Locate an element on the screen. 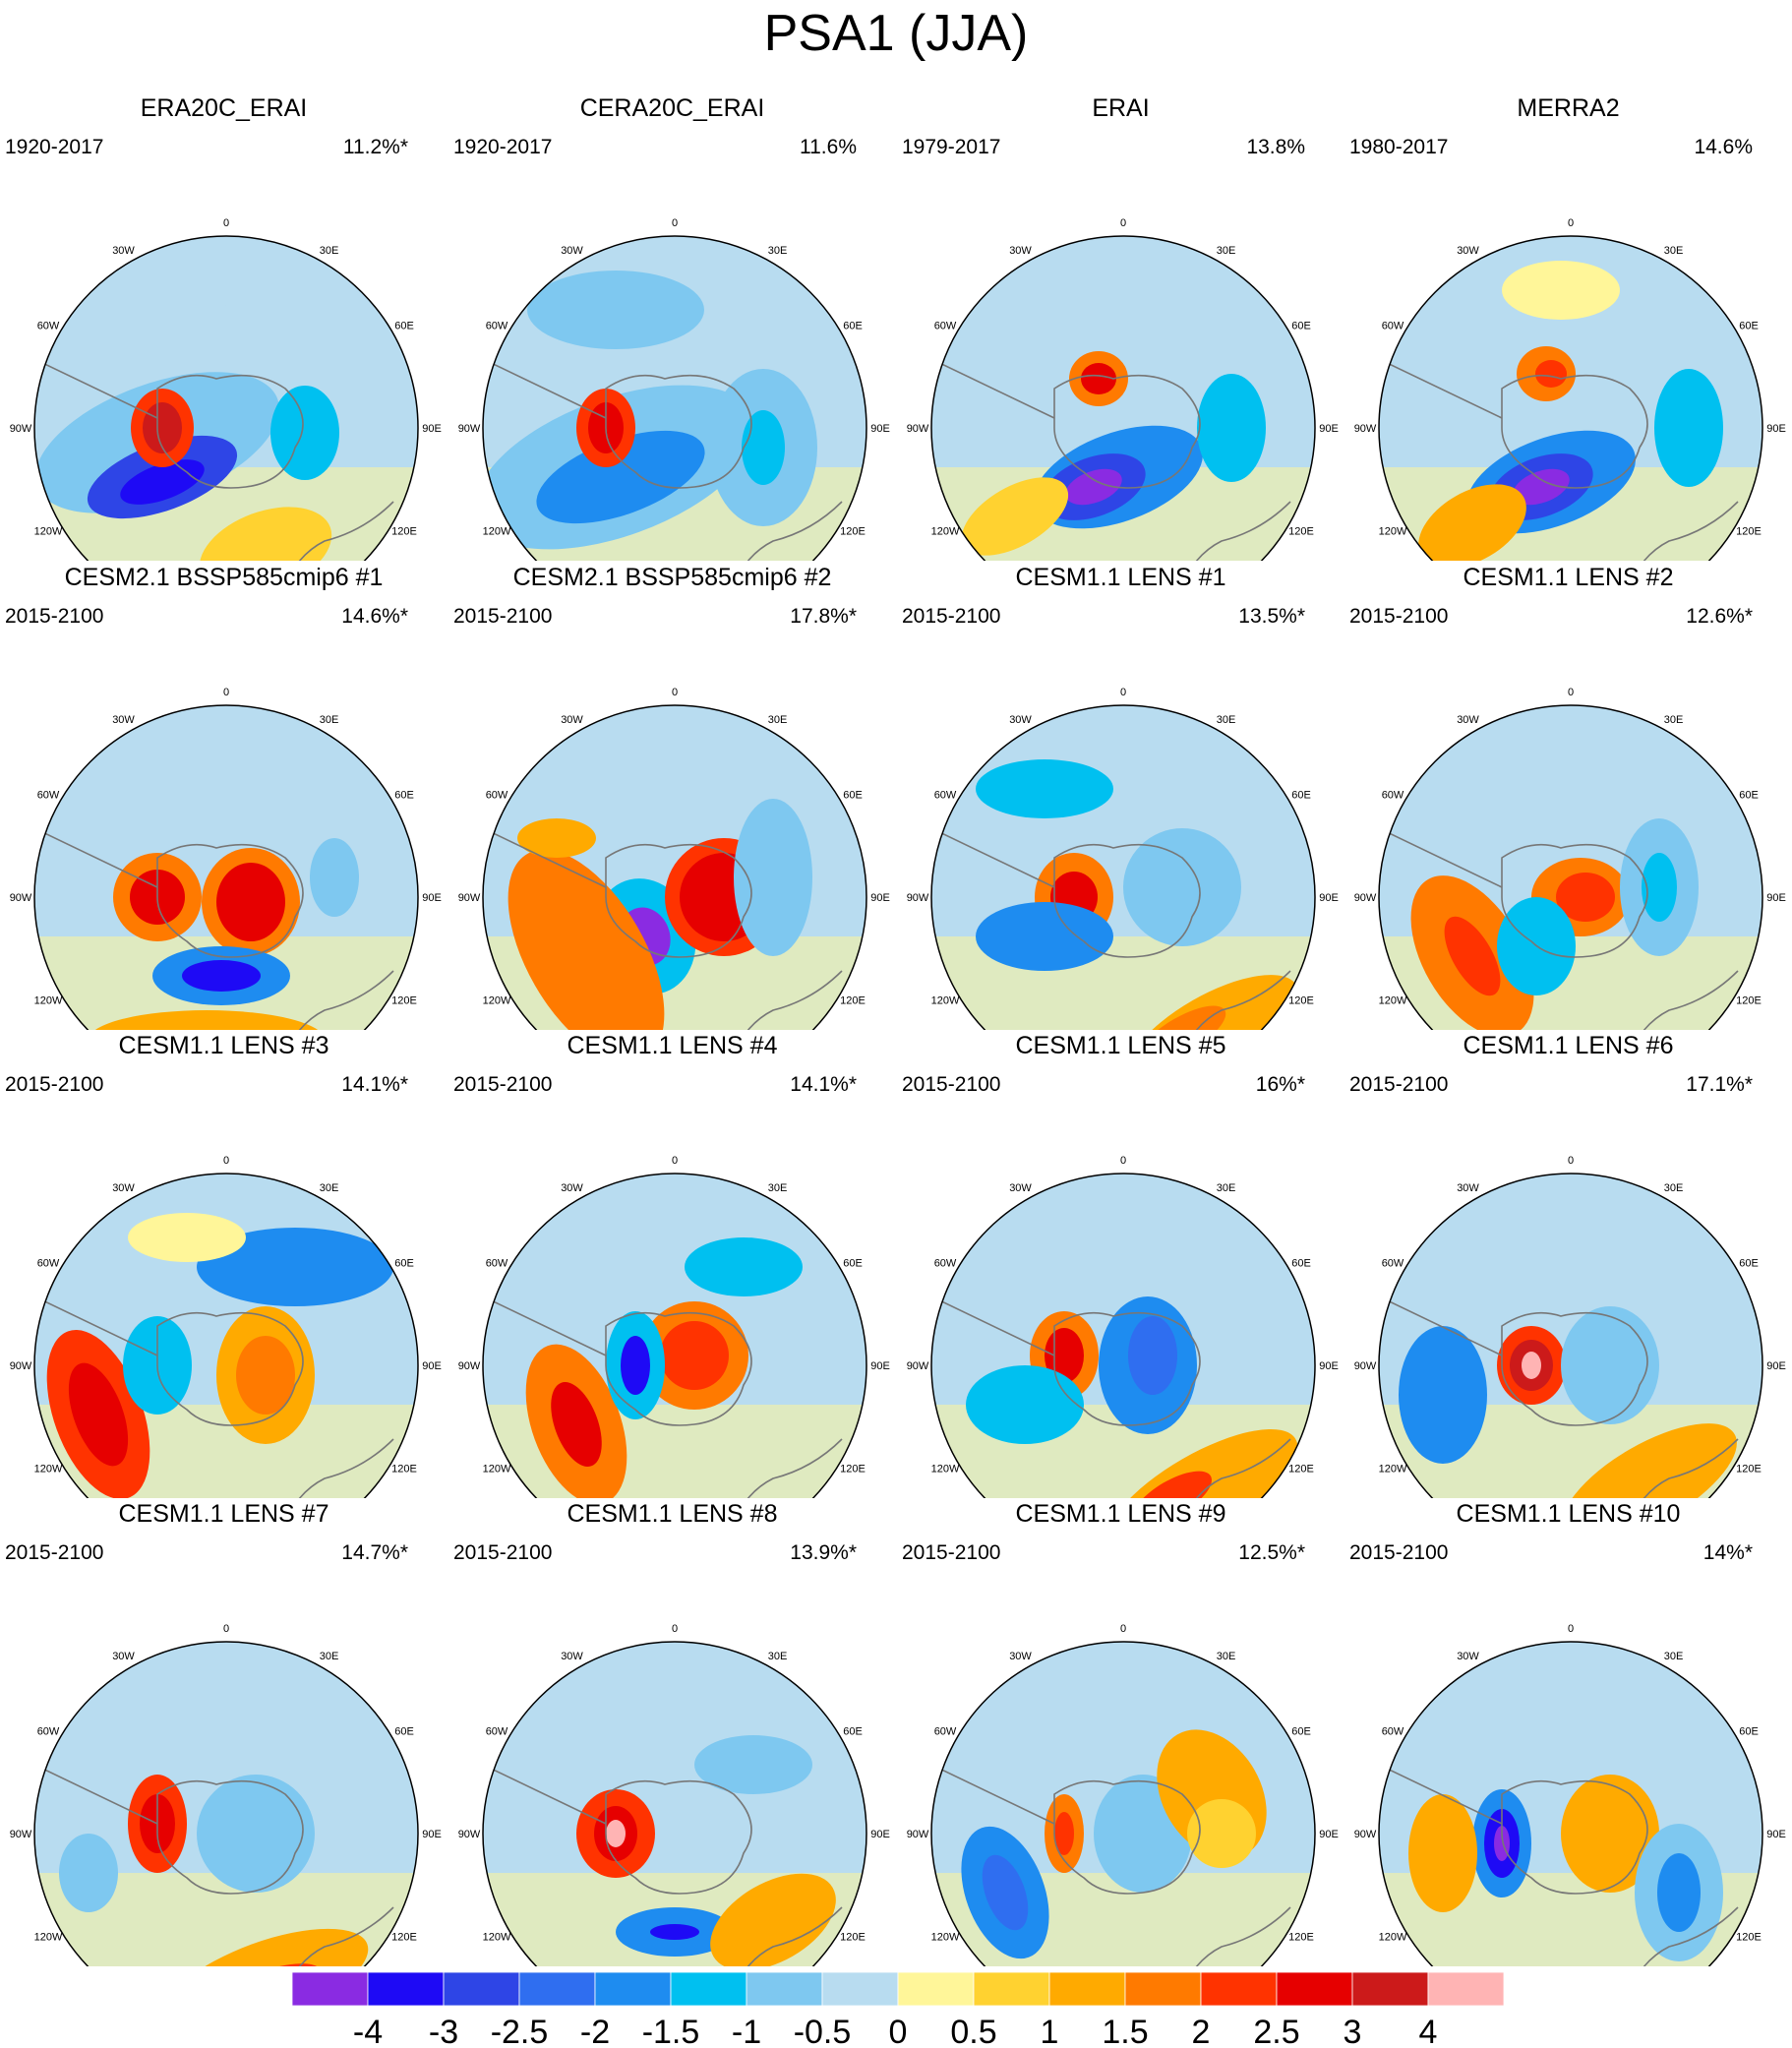  panel-variance: 14.6% is located at coordinates (1723, 147).